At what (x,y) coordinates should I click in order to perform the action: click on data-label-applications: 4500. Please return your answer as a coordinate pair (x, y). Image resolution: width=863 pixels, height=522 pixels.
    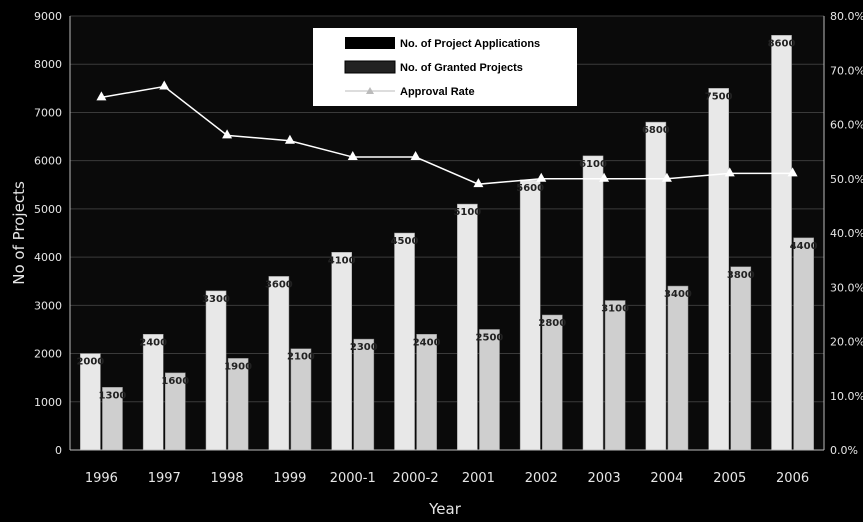
    Looking at the image, I should click on (405, 241).